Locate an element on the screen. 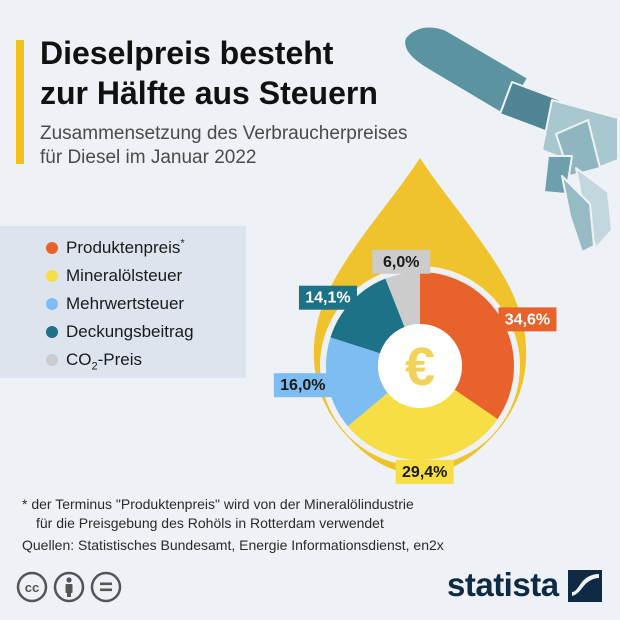 This screenshot has height=620, width=620. slice-co2-preis is located at coordinates (402, 299).